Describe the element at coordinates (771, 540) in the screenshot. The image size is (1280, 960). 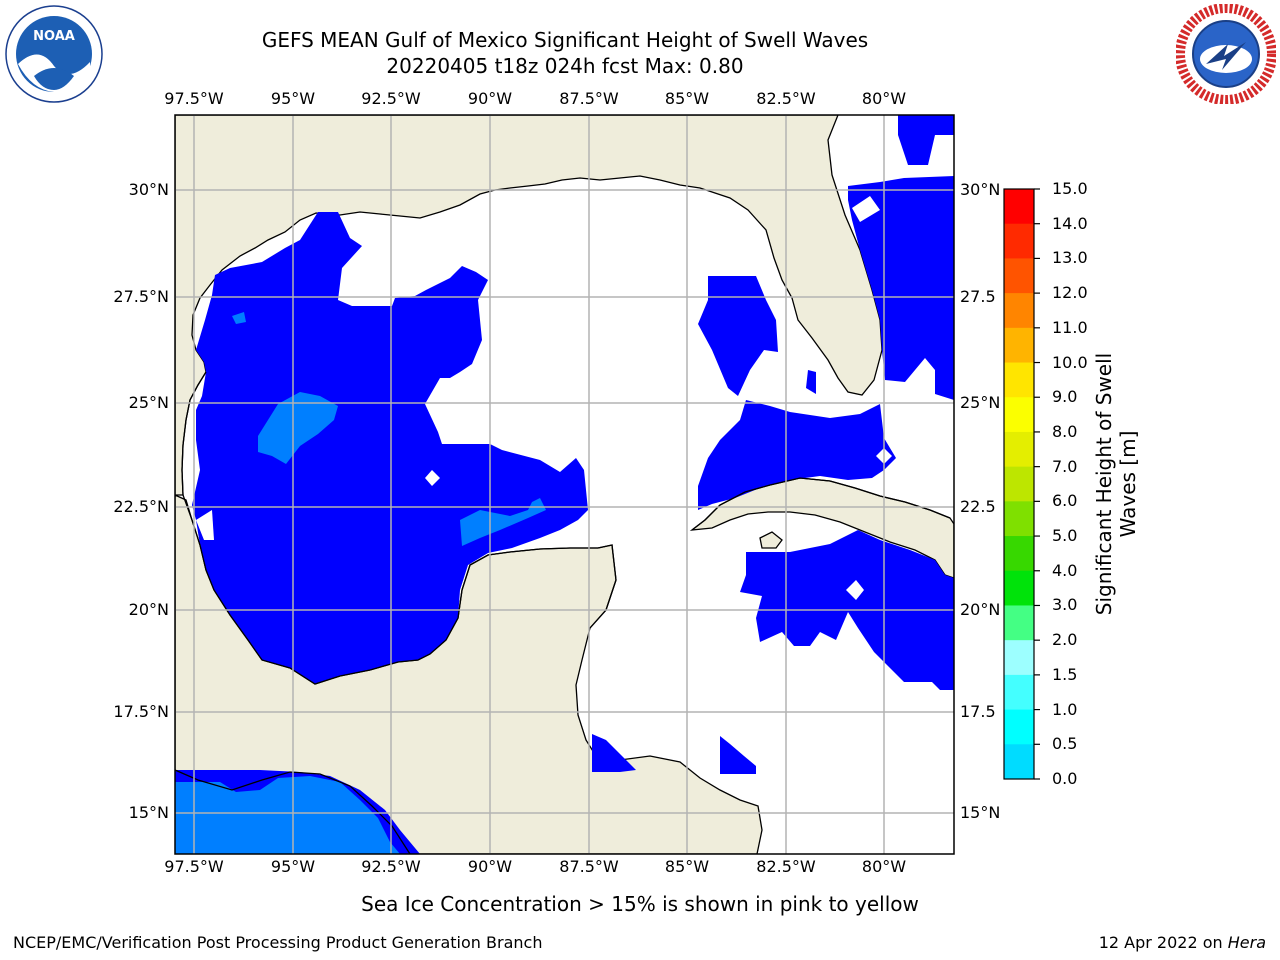
I see `land-isle-of-youth` at that location.